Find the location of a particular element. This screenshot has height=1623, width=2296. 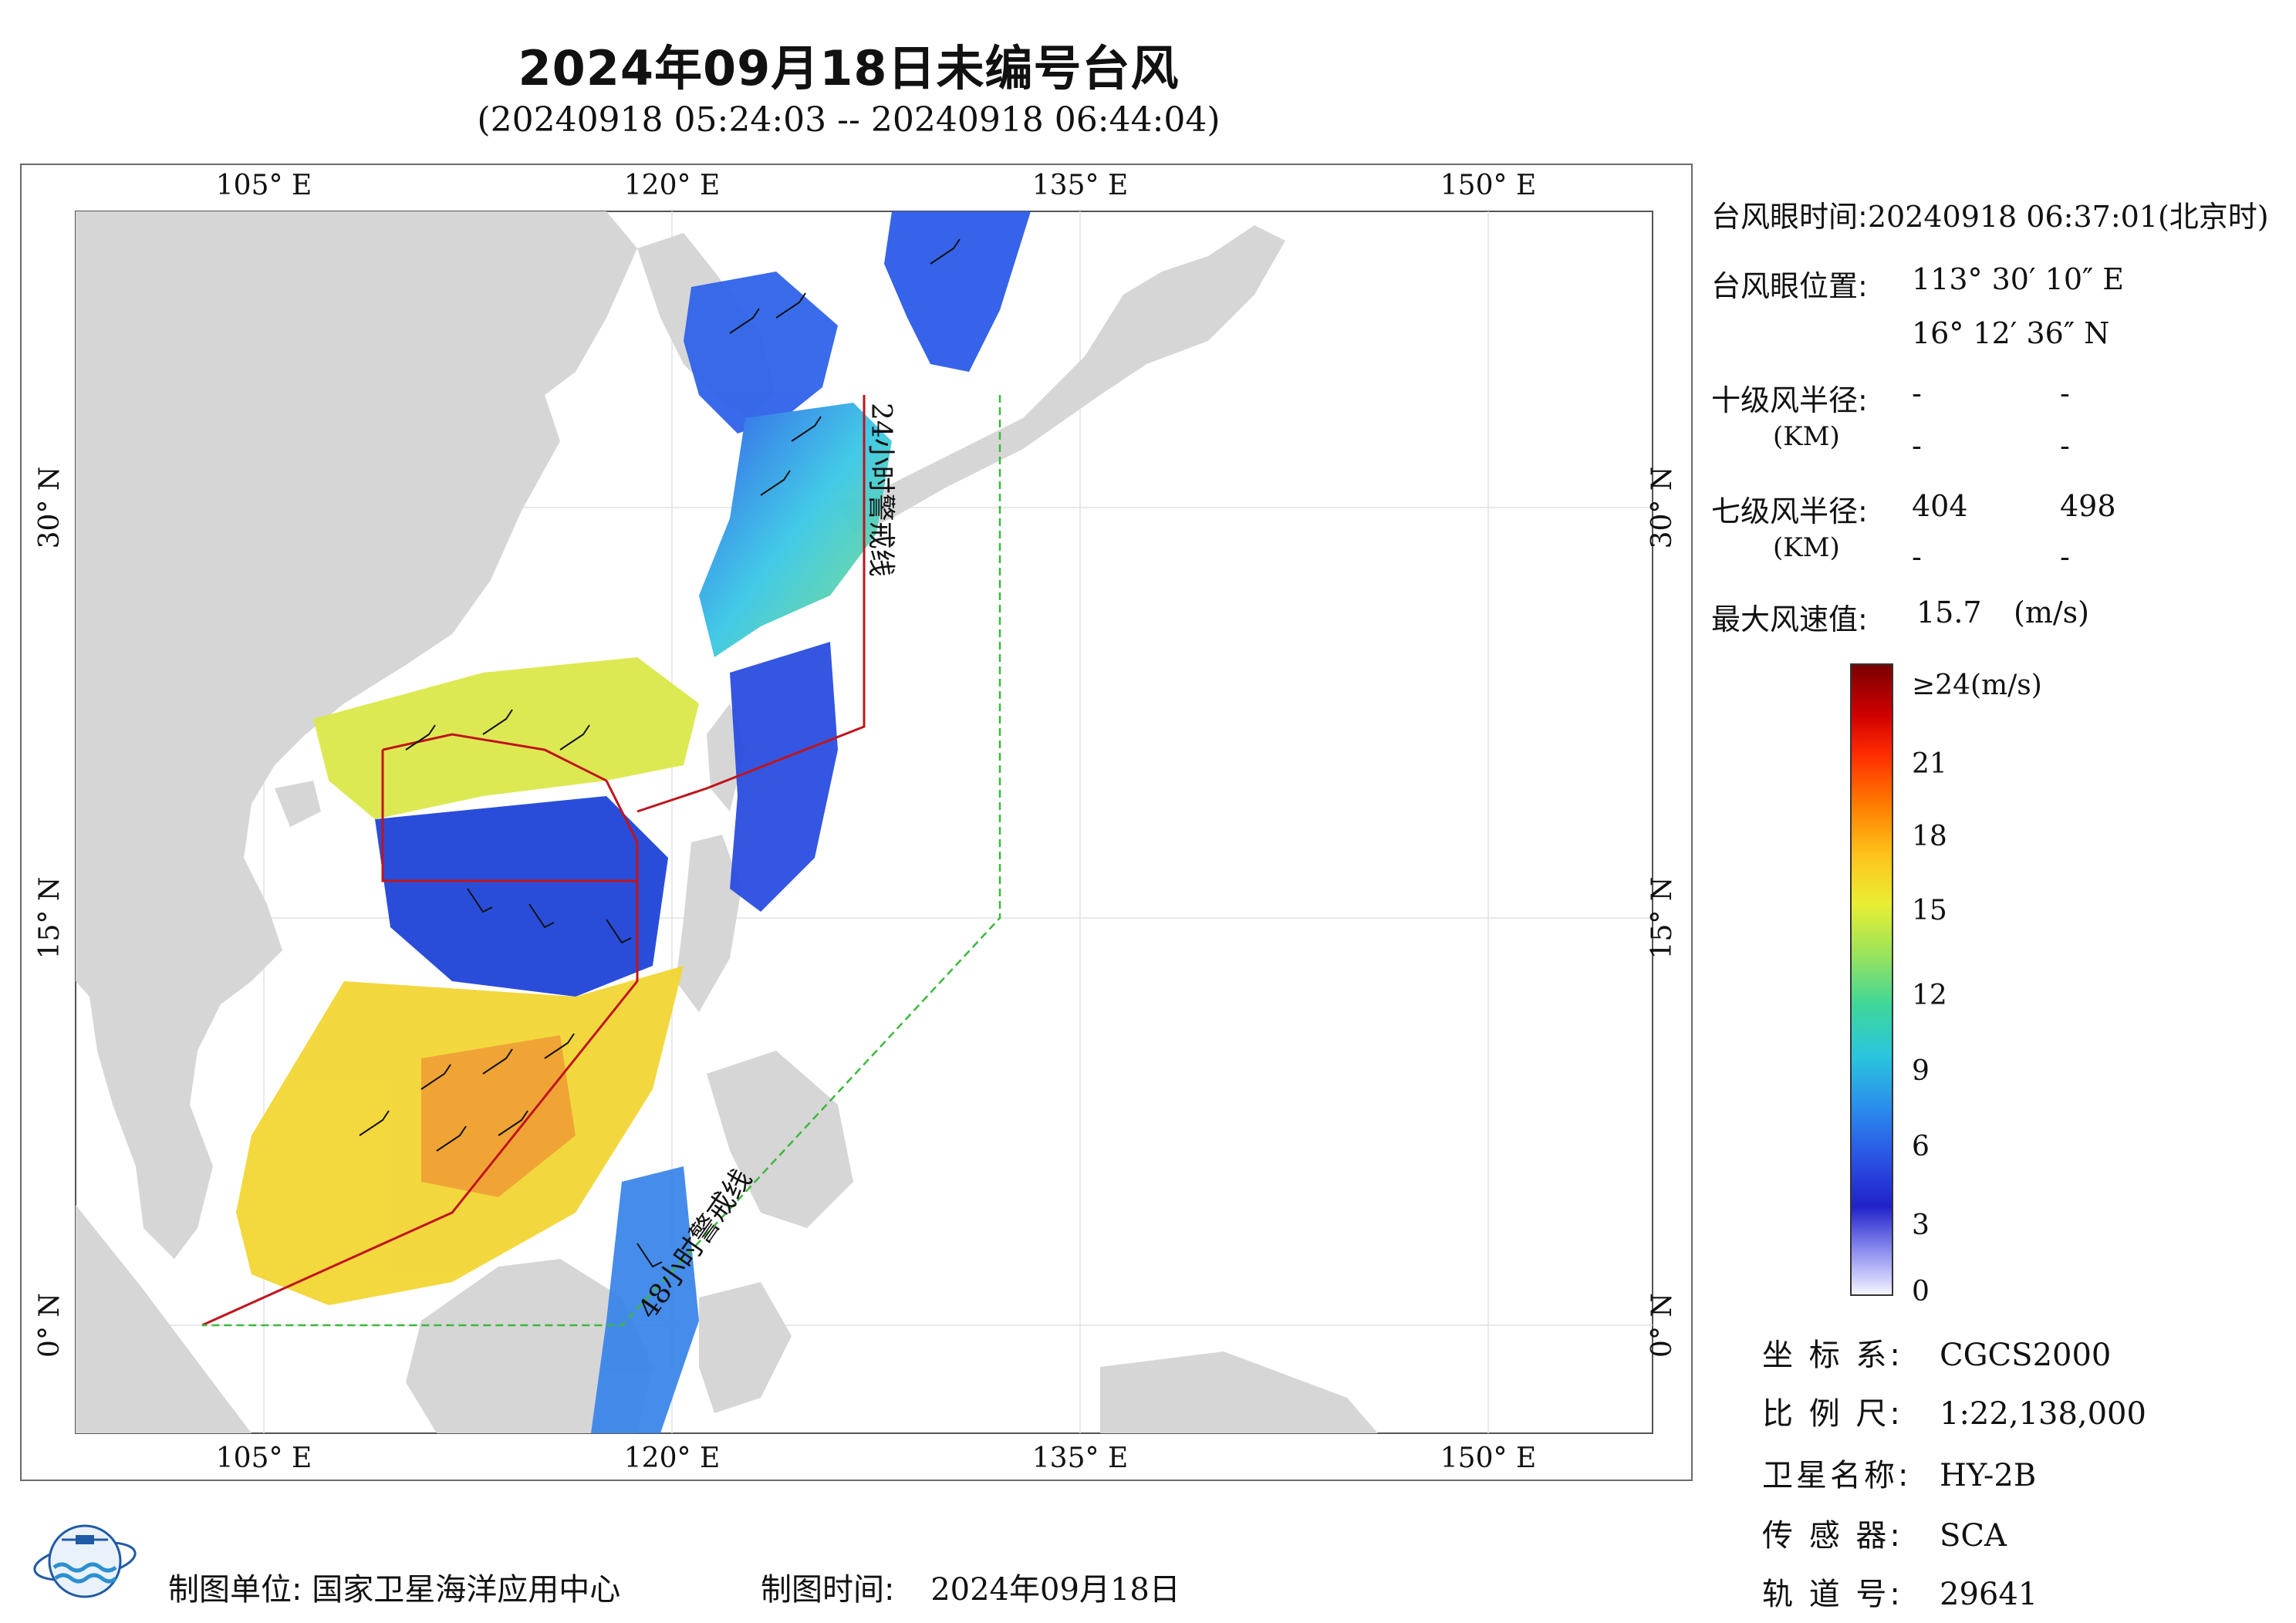

r10-value-1: - is located at coordinates (1917, 393).